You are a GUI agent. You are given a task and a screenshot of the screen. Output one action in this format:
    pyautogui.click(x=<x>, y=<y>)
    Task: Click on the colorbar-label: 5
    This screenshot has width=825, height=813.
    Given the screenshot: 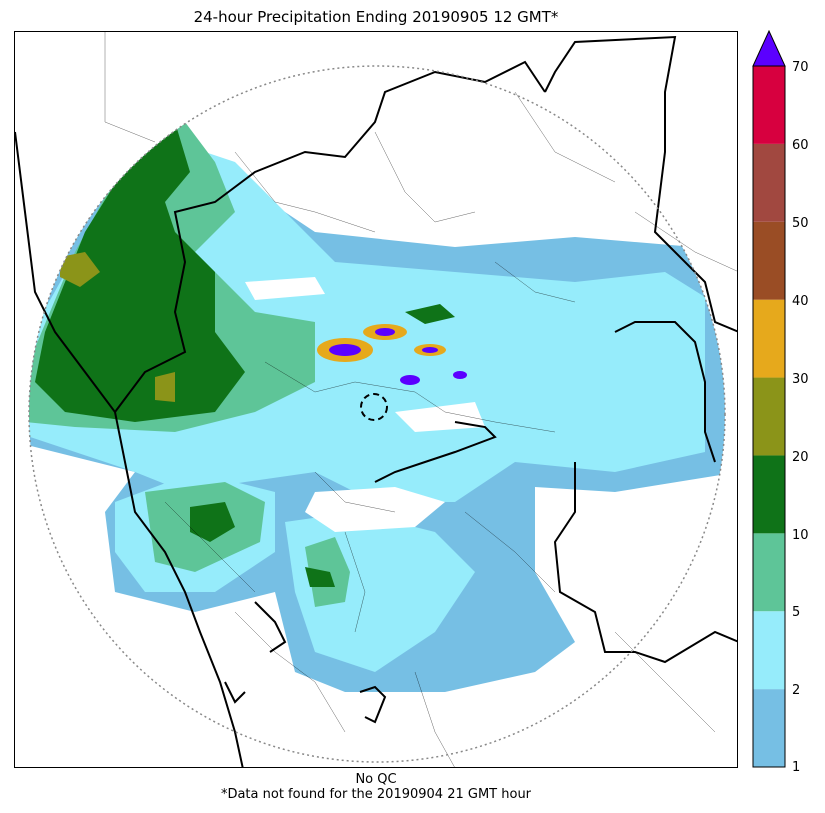 What is the action you would take?
    pyautogui.click(x=796, y=612)
    